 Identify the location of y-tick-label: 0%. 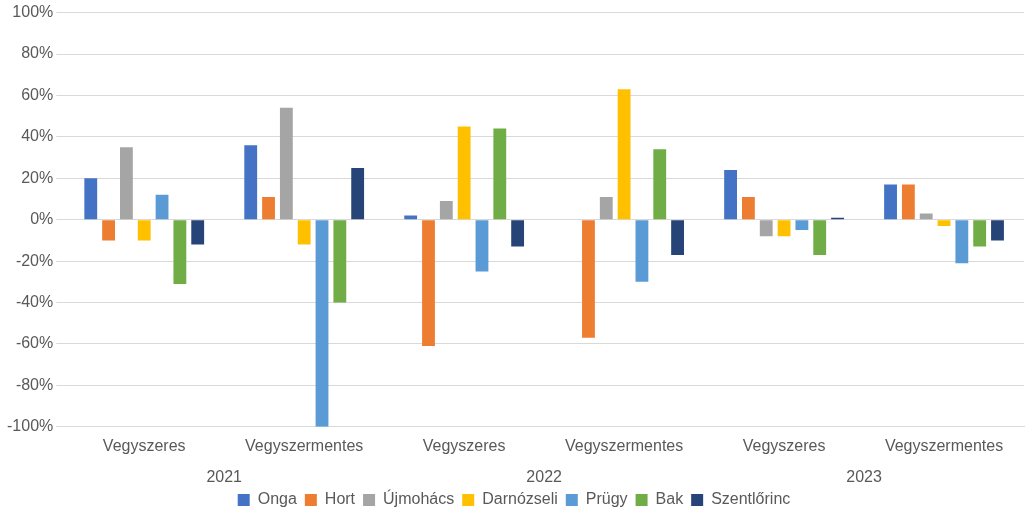
(42, 219).